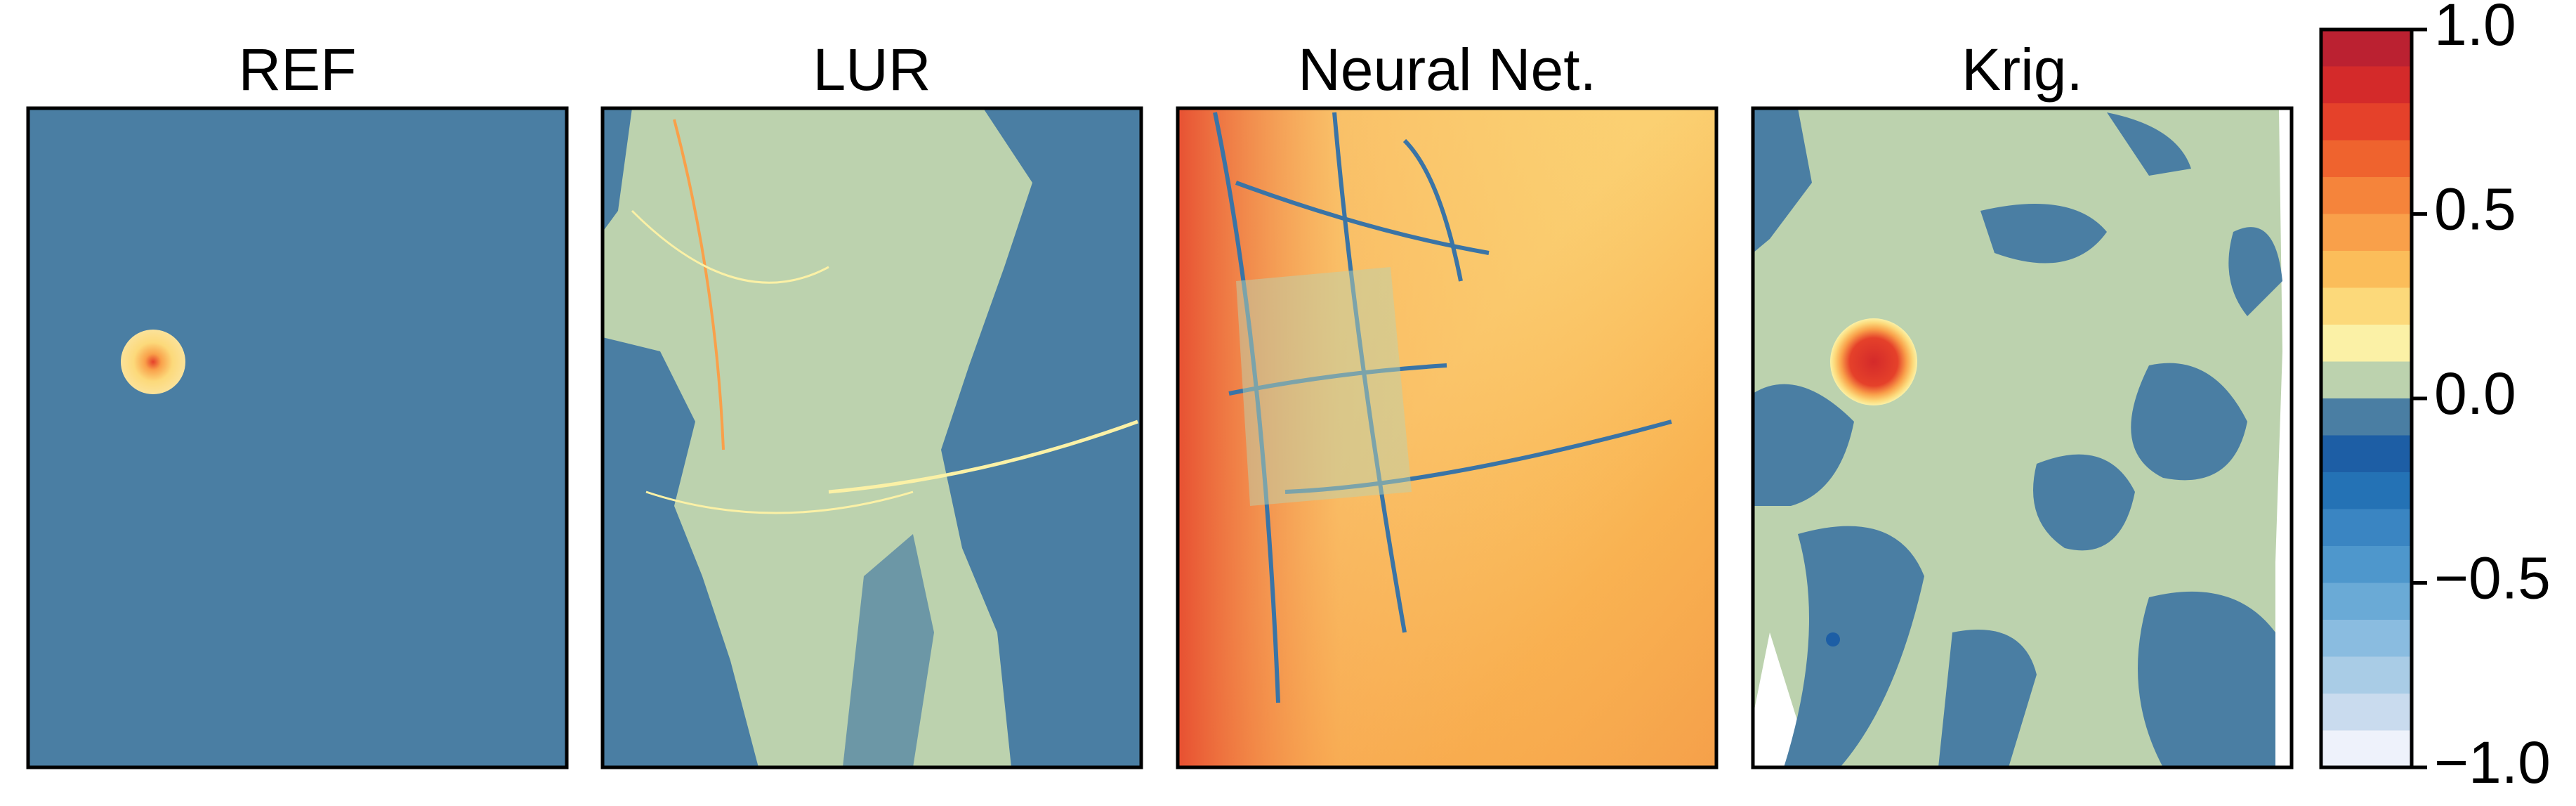 The width and height of the screenshot is (2576, 806). I want to click on map-nodata, so click(2283, 438).